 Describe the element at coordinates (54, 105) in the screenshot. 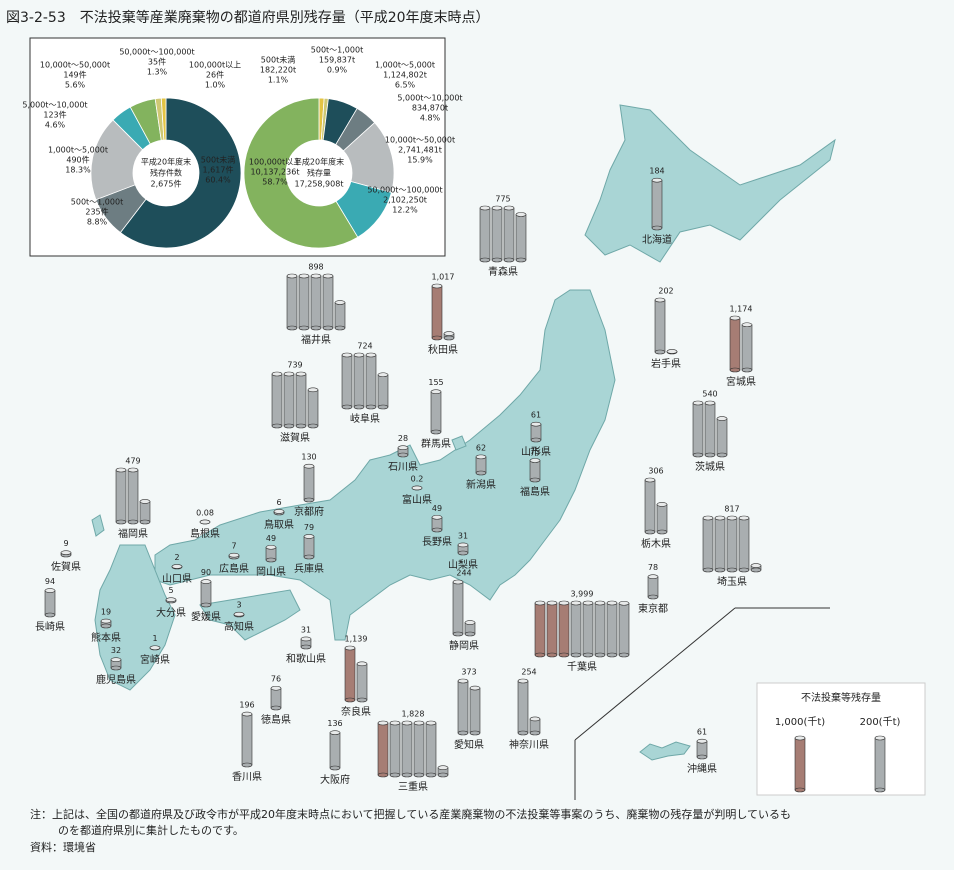

I see `slice-label: 5,000t～10,000t` at that location.